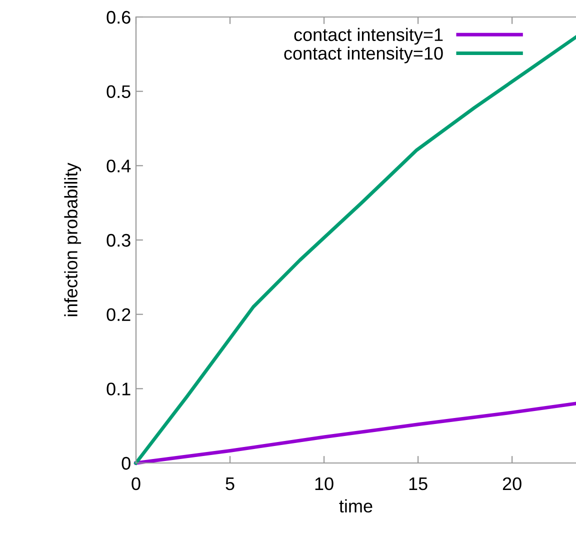  Describe the element at coordinates (126, 463) in the screenshot. I see `y-tick-label: 0` at that location.